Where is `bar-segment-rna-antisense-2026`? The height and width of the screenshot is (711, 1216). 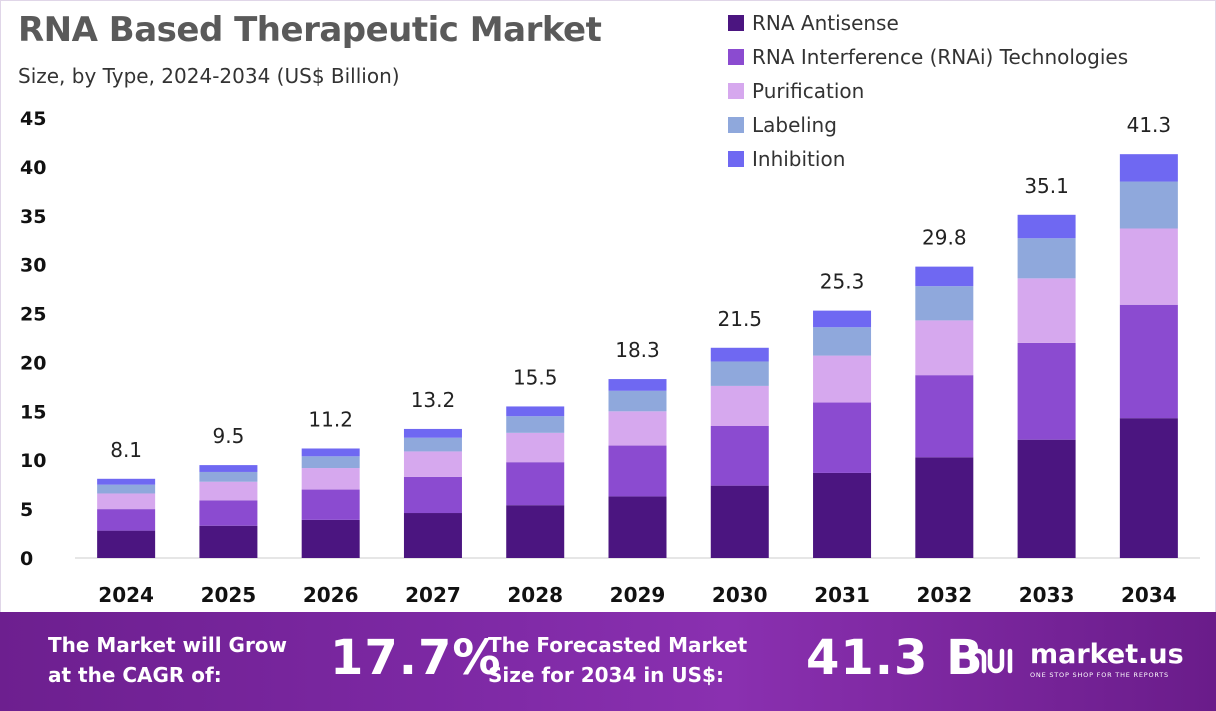
bar-segment-rna-antisense-2026 is located at coordinates (330, 538).